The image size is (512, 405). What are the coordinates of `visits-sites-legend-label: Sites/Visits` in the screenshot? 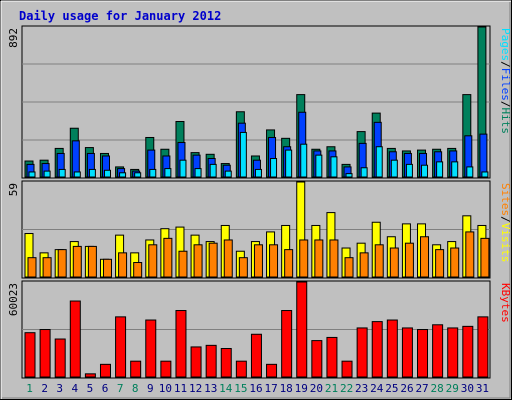 It's located at (505, 223).